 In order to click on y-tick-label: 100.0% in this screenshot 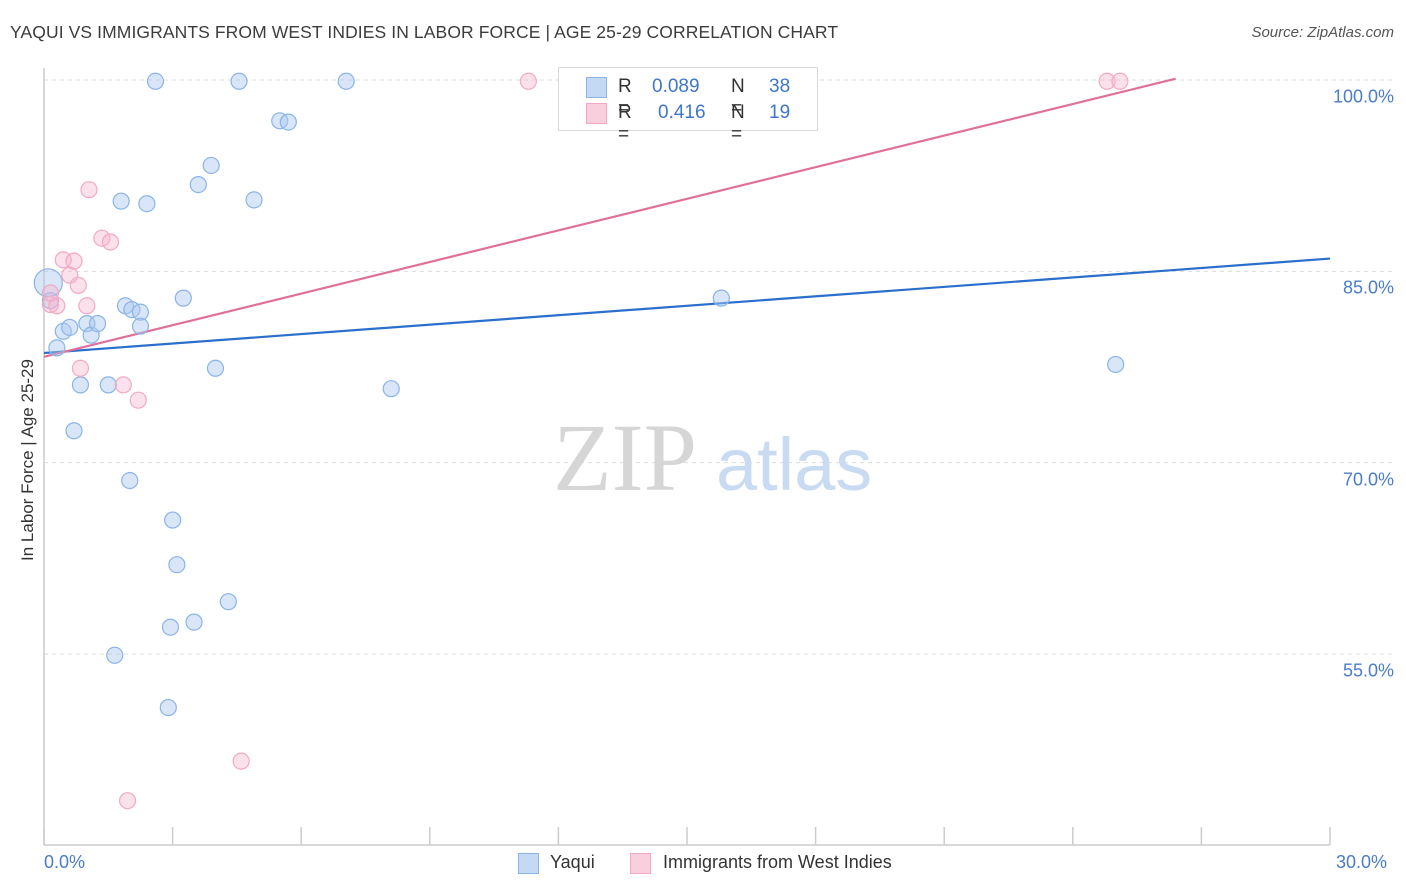, I will do `click(1363, 96)`.